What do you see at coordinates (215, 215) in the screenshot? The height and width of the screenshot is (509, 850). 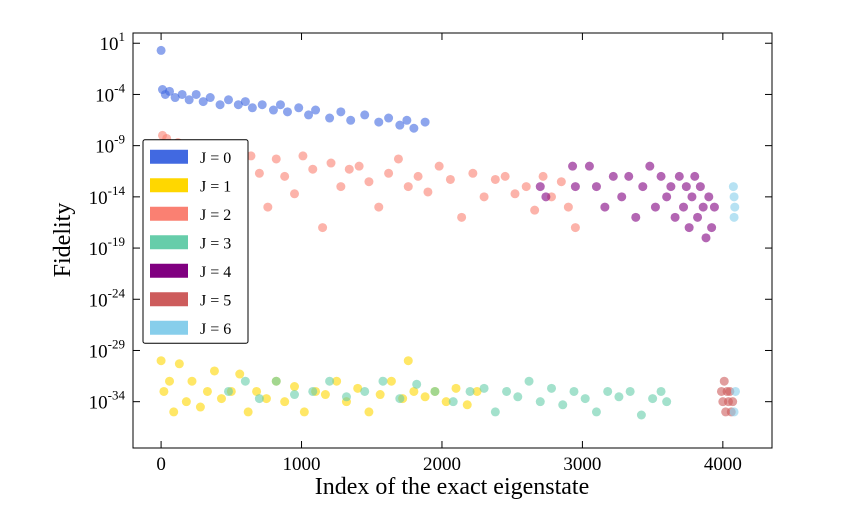 I see `legend-label: J = 2` at bounding box center [215, 215].